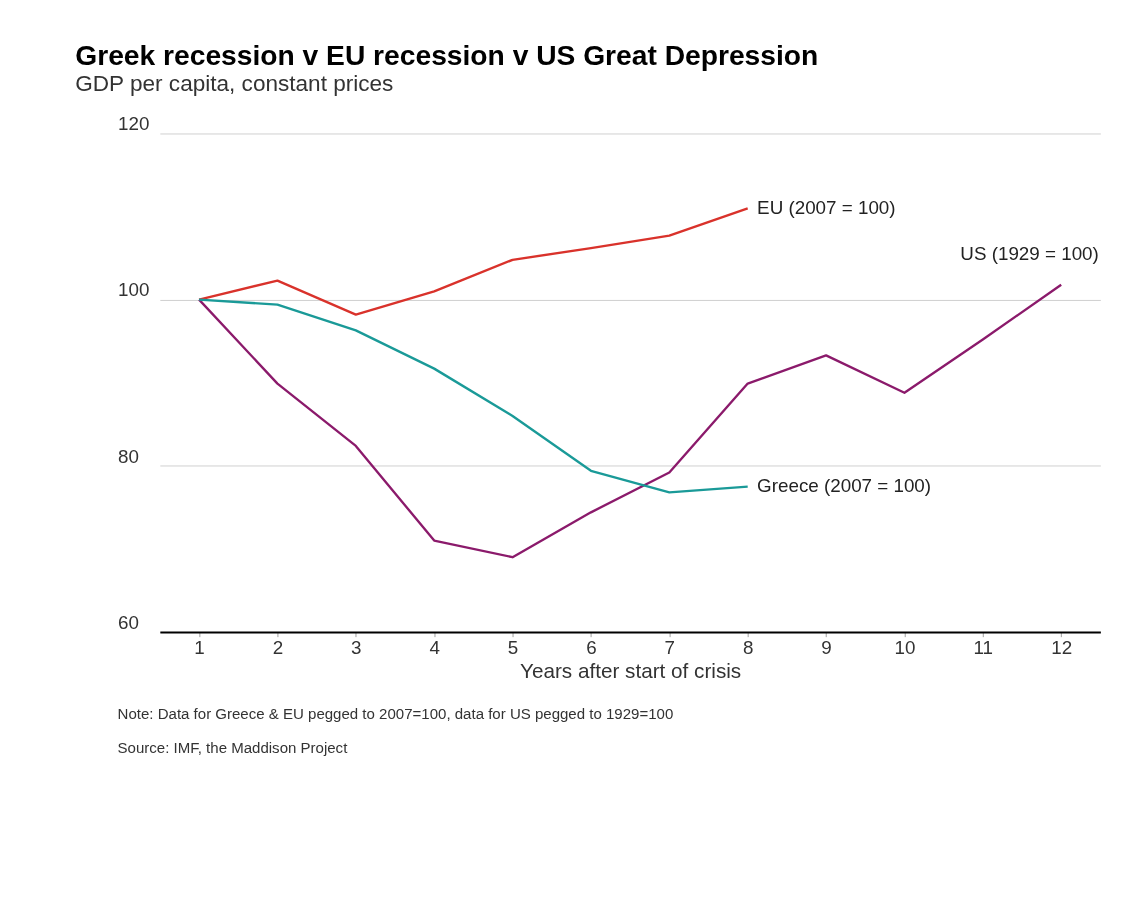 This screenshot has width=1138, height=900. I want to click on y-tick-label: 60, so click(128, 622).